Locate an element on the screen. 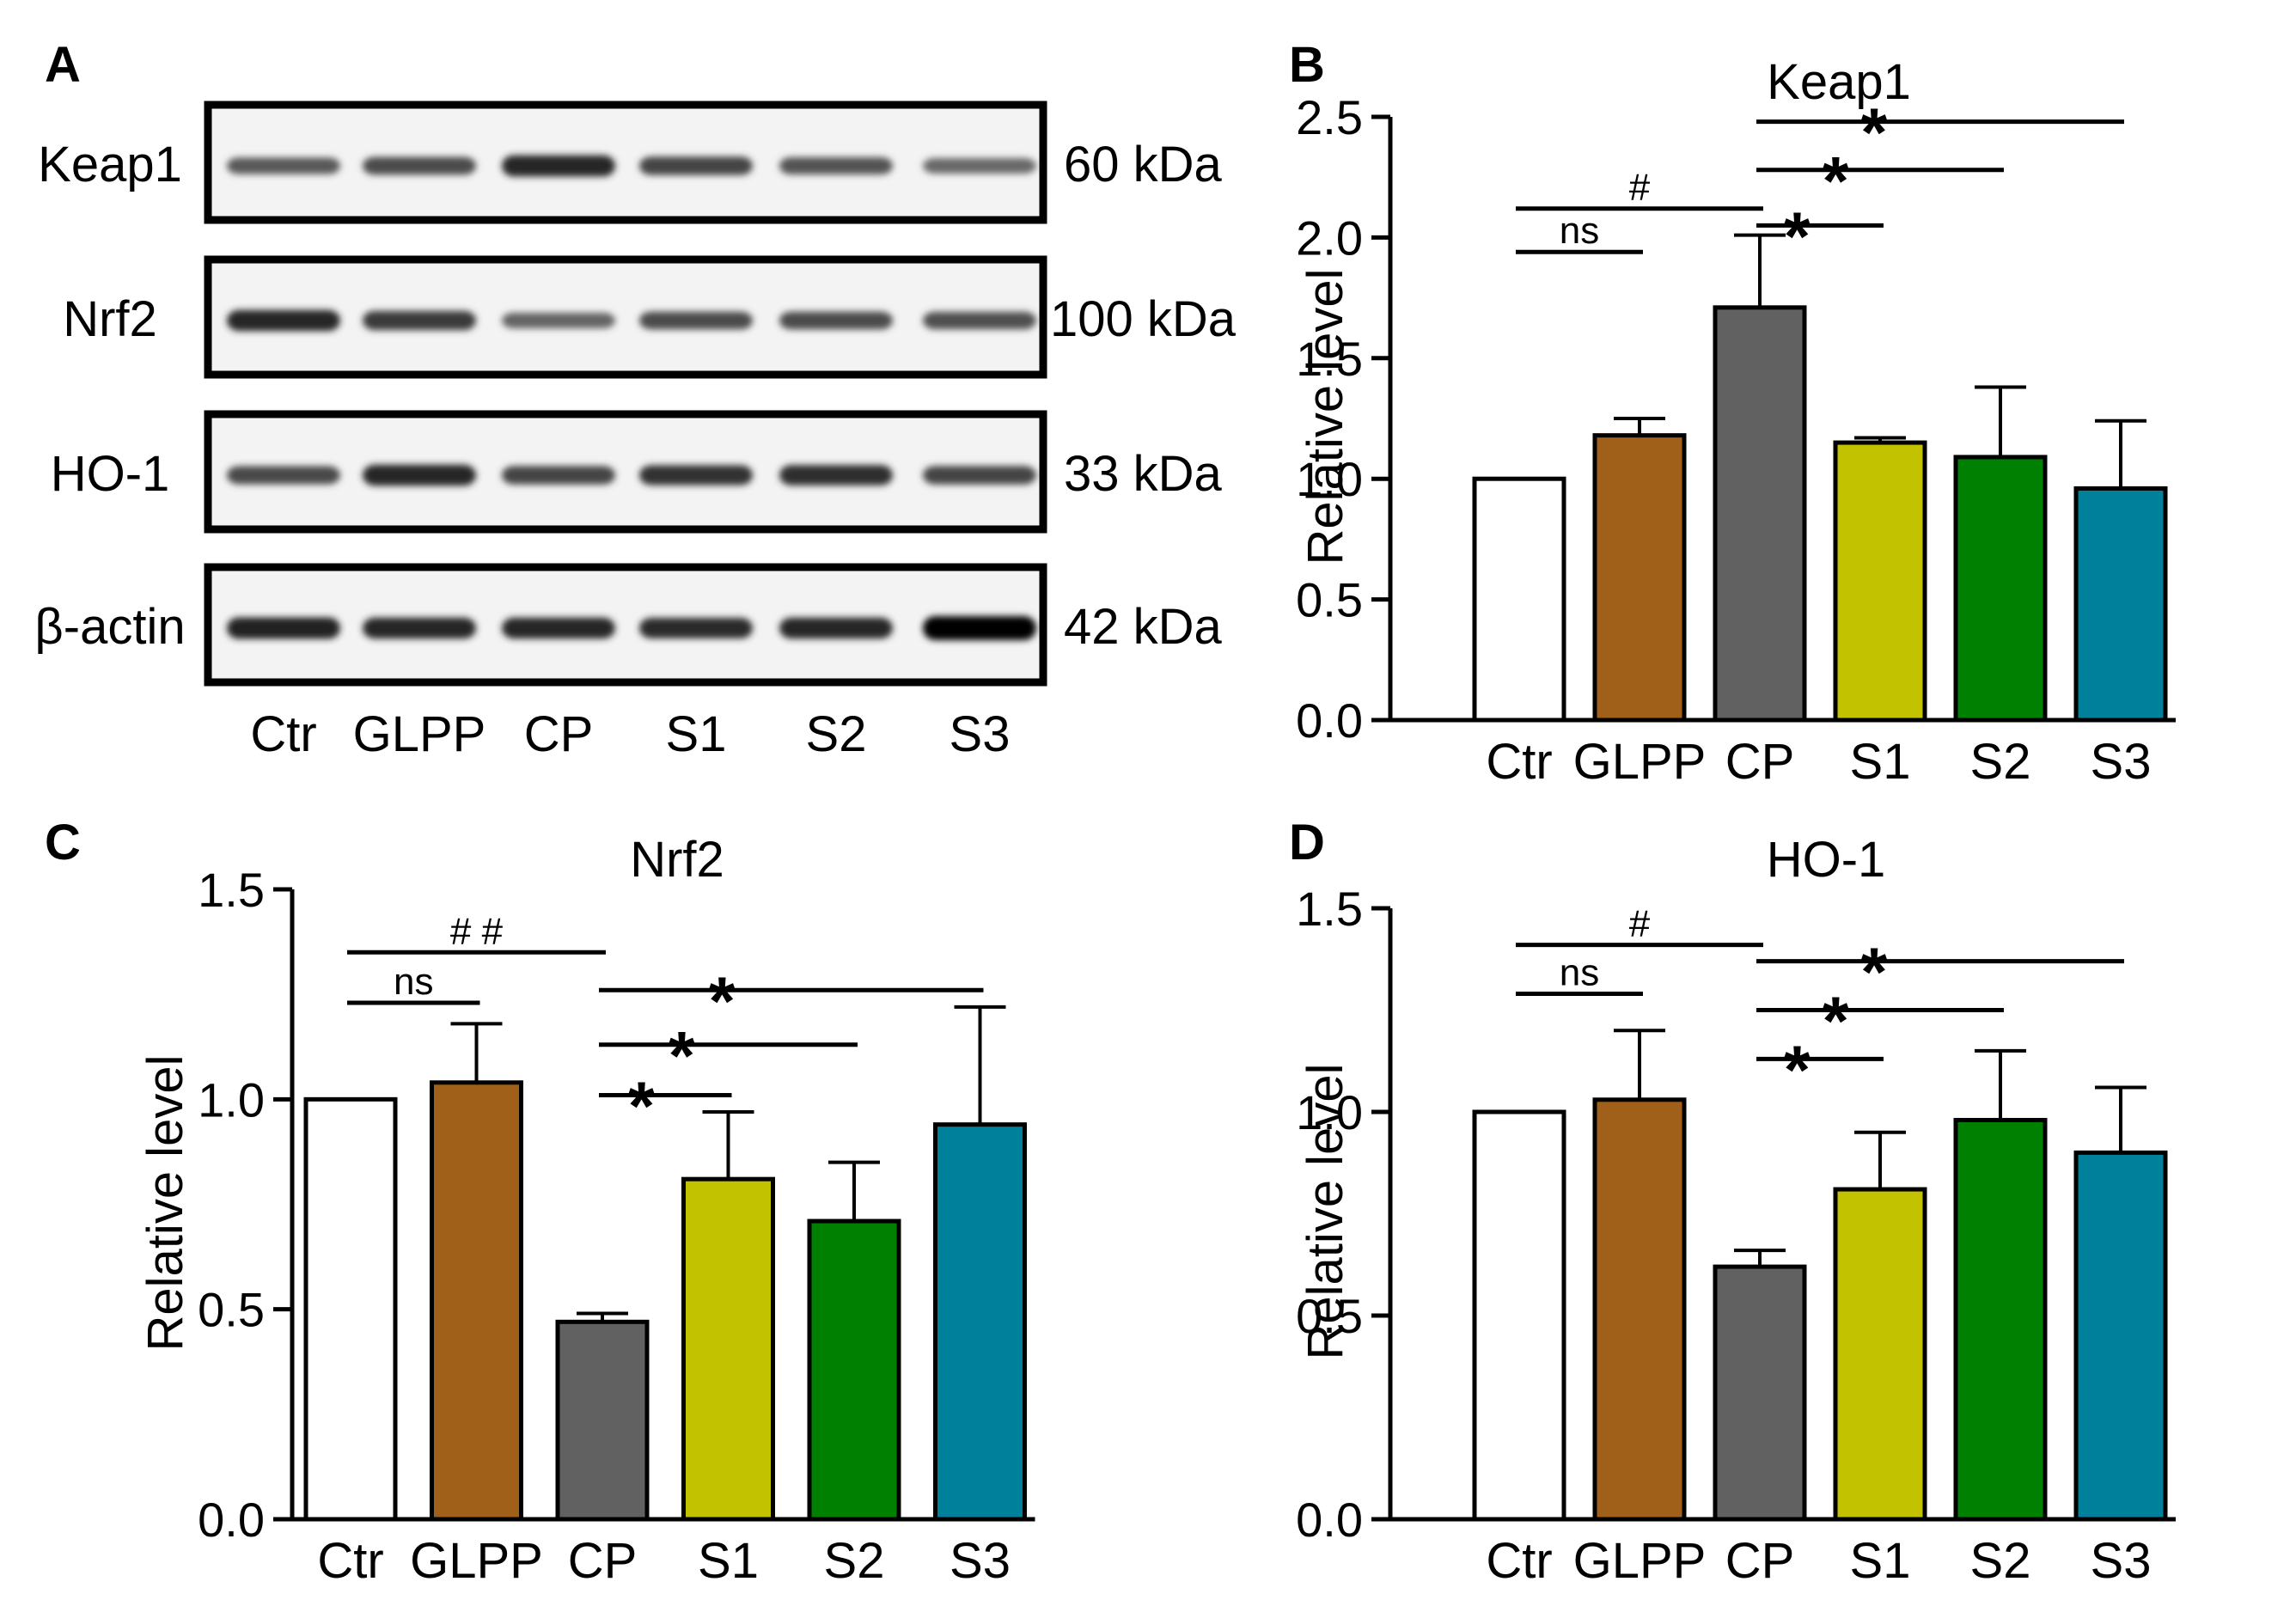 The height and width of the screenshot is (1600, 2296). size-label-keap1: 60 kDa is located at coordinates (1143, 164).